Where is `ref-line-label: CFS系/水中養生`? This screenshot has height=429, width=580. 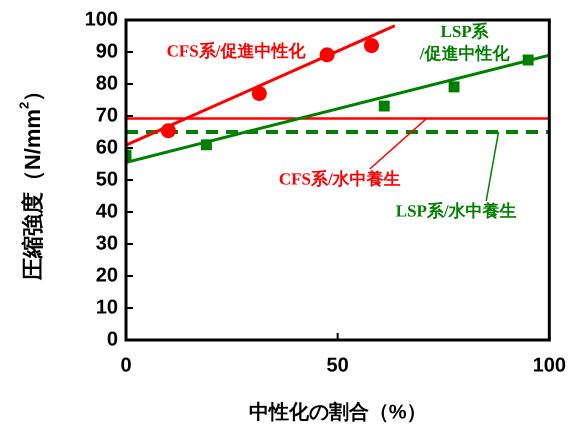
ref-line-label: CFS系/水中養生 is located at coordinates (339, 178).